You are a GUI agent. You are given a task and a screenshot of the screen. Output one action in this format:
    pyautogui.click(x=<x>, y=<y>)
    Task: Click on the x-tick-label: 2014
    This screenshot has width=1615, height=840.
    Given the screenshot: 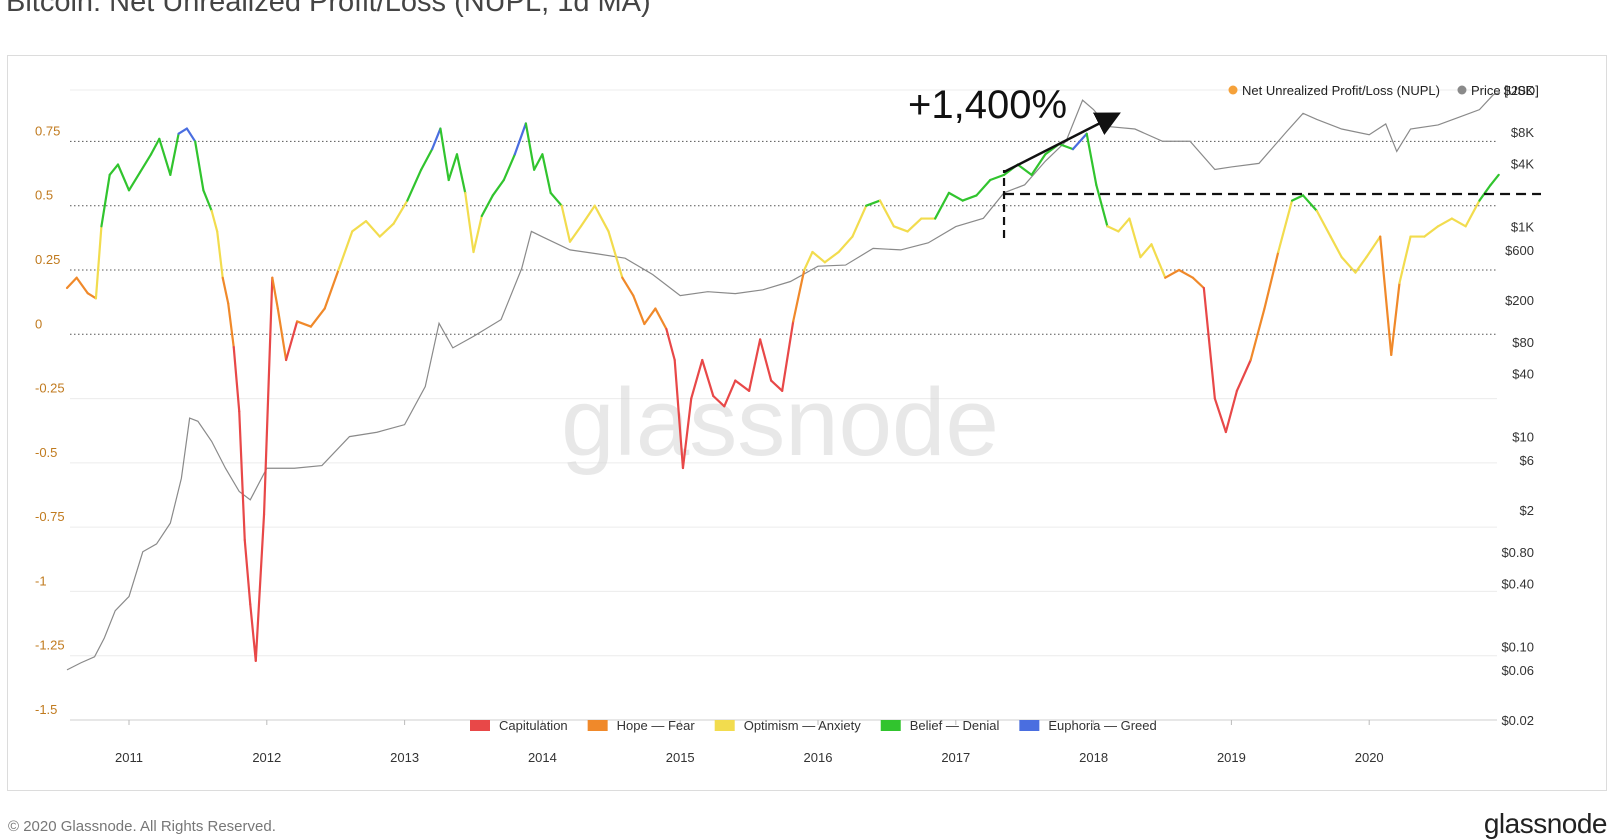 What is the action you would take?
    pyautogui.click(x=542, y=757)
    